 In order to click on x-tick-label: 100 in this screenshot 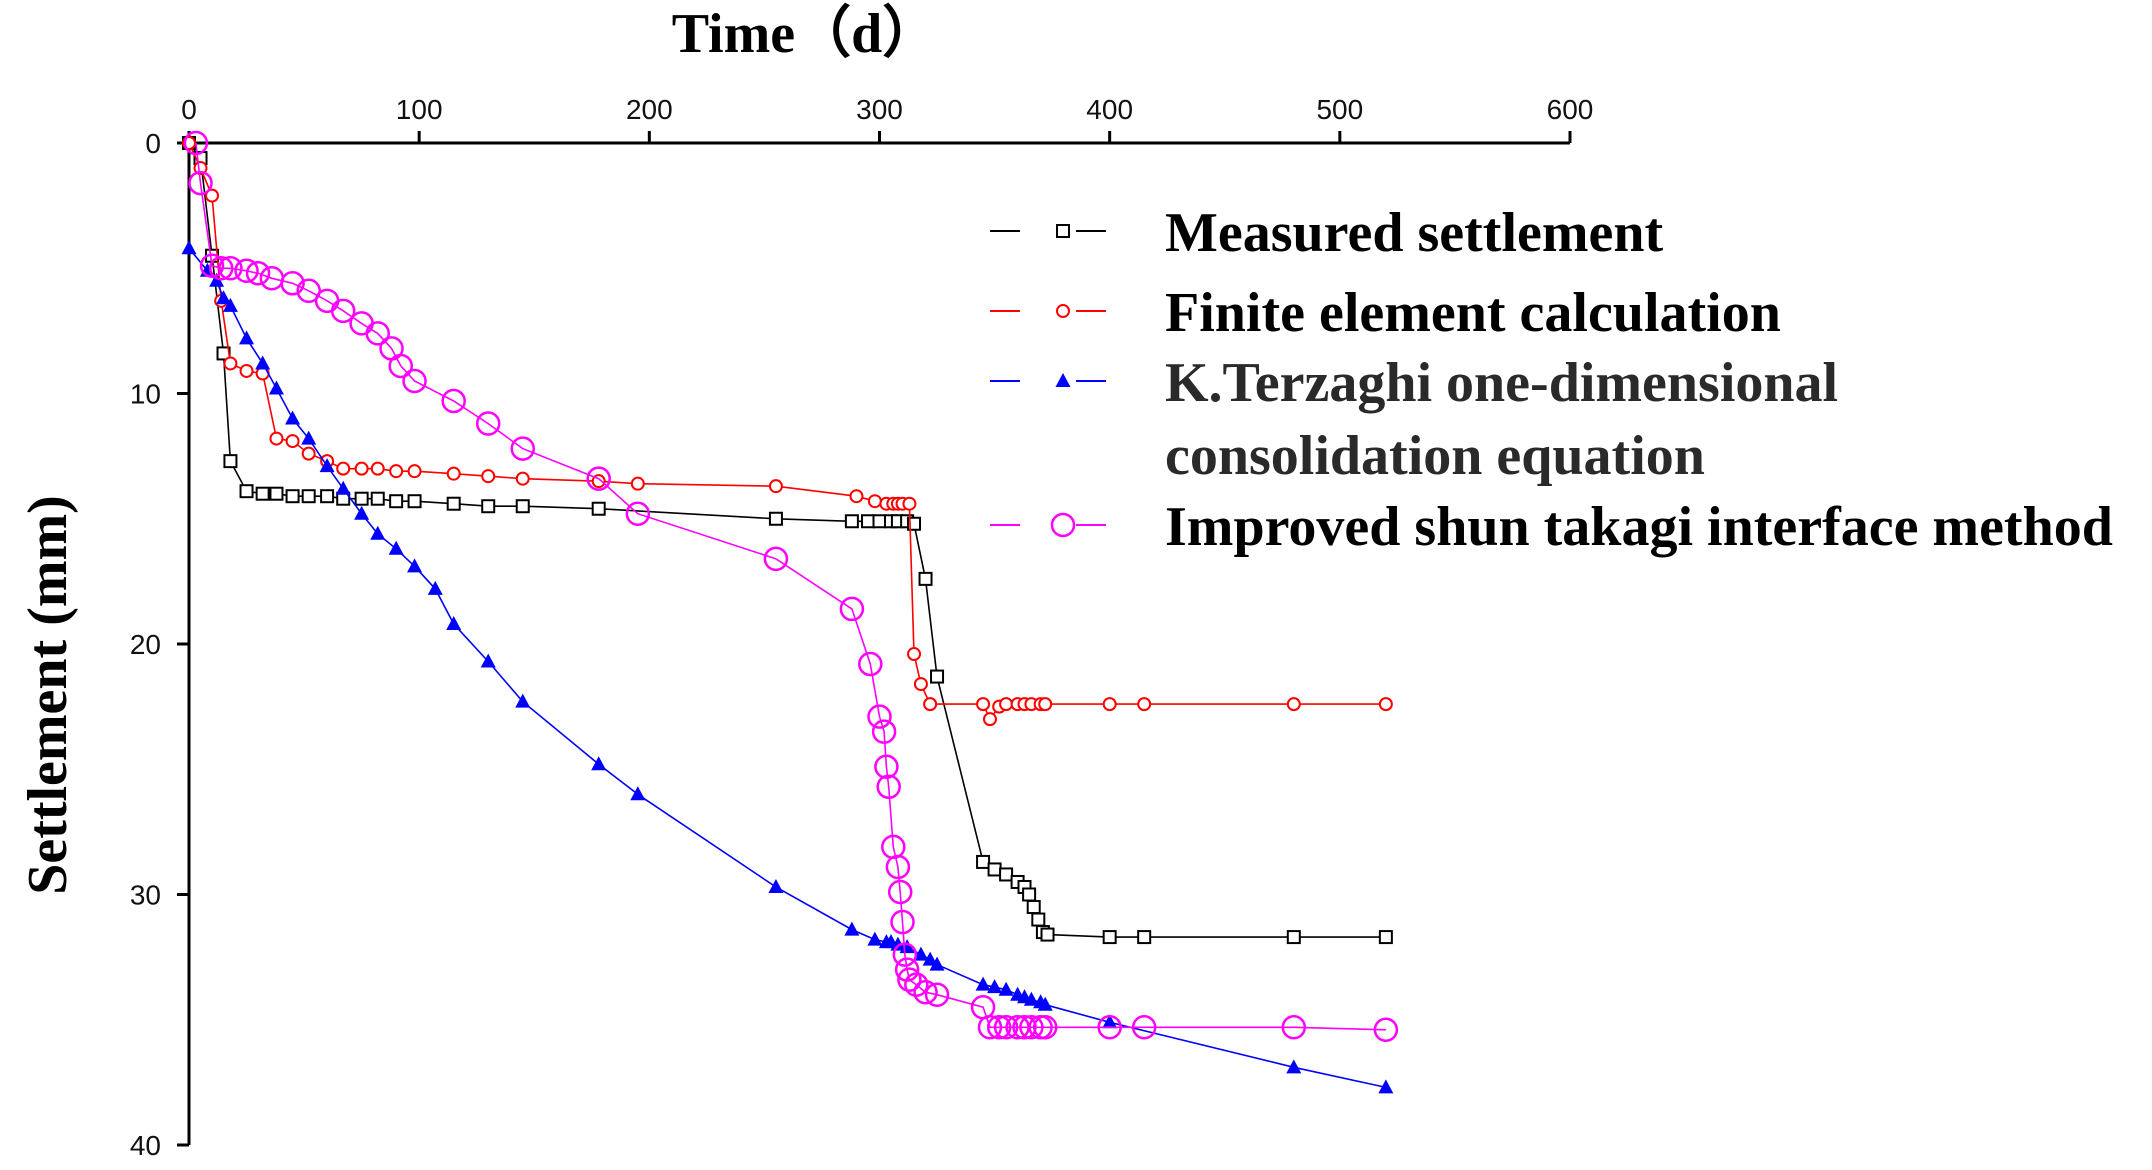, I will do `click(419, 109)`.